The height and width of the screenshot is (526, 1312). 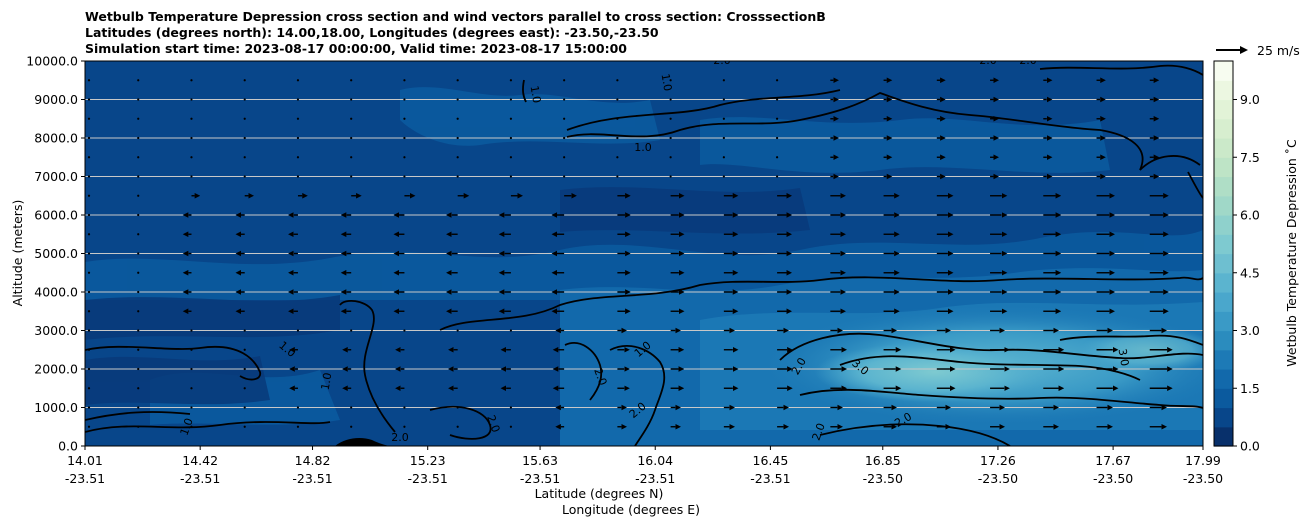 What do you see at coordinates (363, 442) in the screenshot?
I see `terrain` at bounding box center [363, 442].